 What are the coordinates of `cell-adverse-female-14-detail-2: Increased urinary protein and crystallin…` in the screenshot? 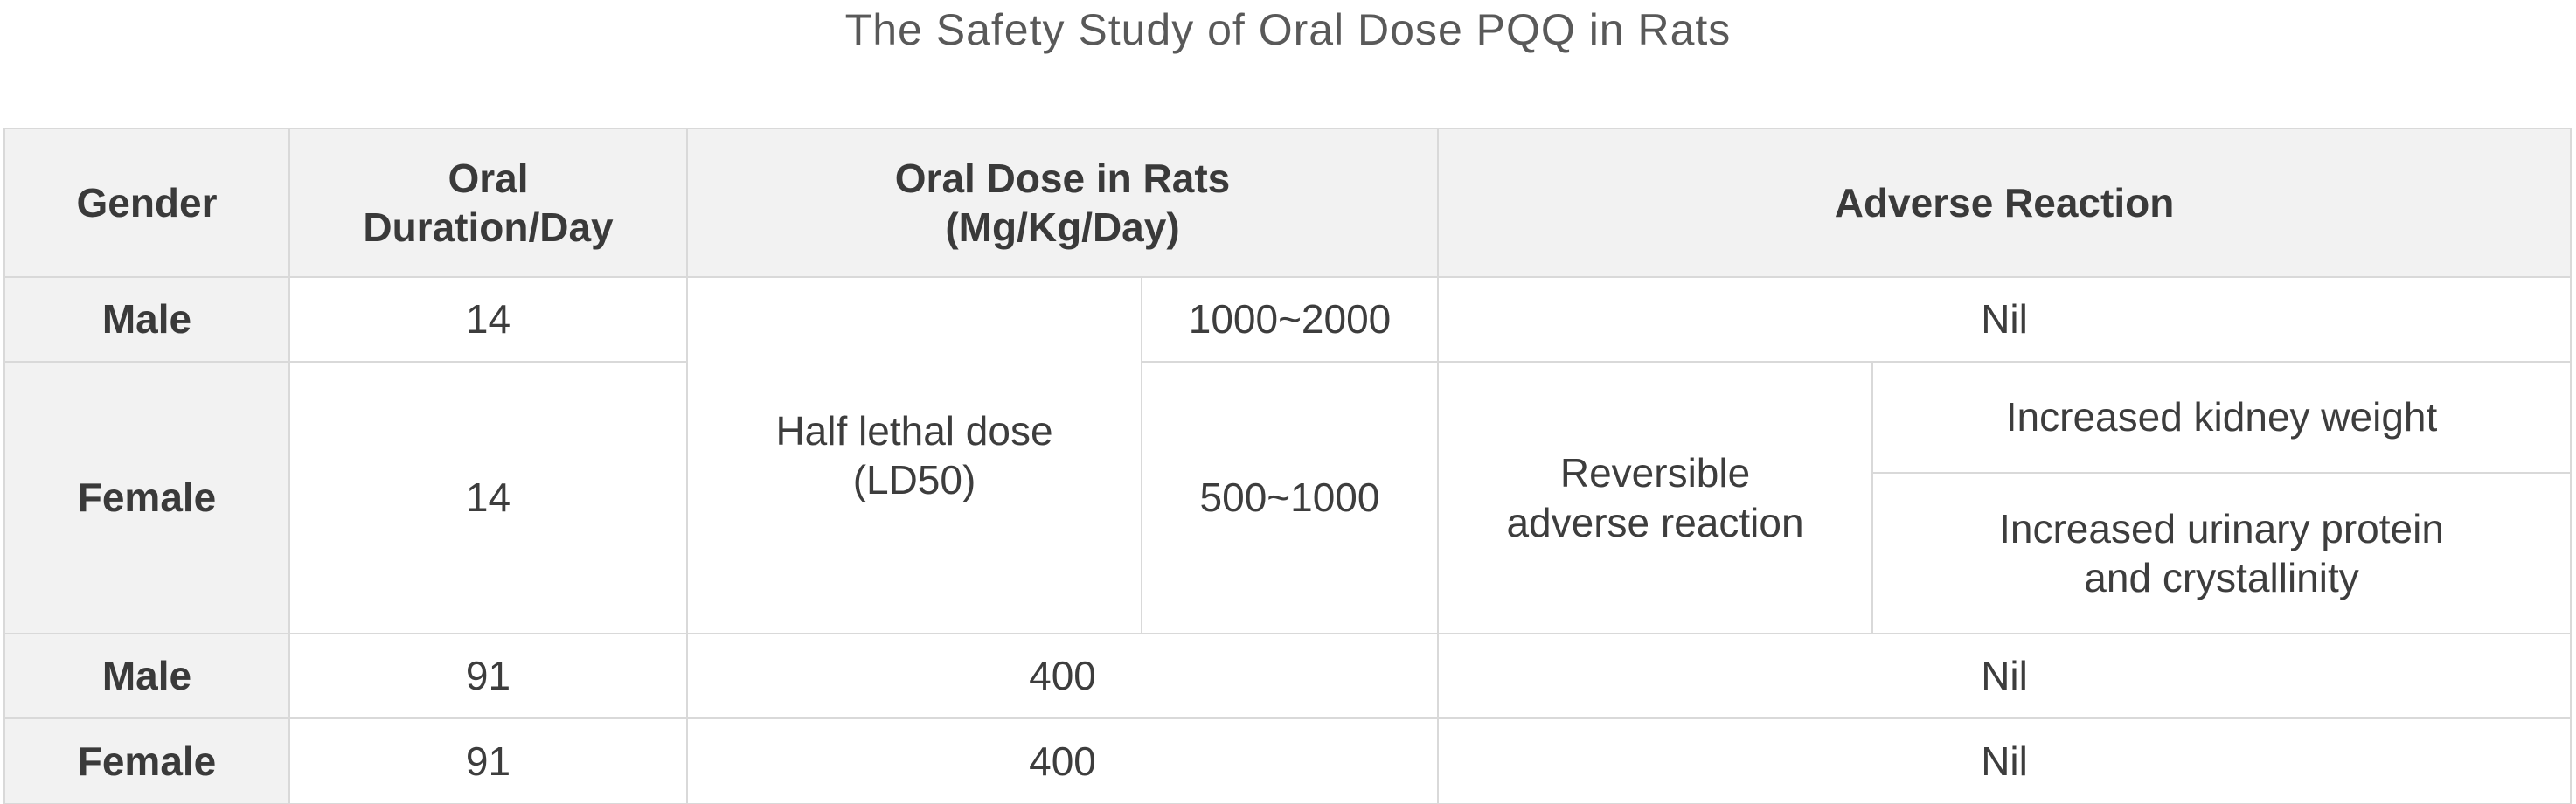 It's located at (2222, 553).